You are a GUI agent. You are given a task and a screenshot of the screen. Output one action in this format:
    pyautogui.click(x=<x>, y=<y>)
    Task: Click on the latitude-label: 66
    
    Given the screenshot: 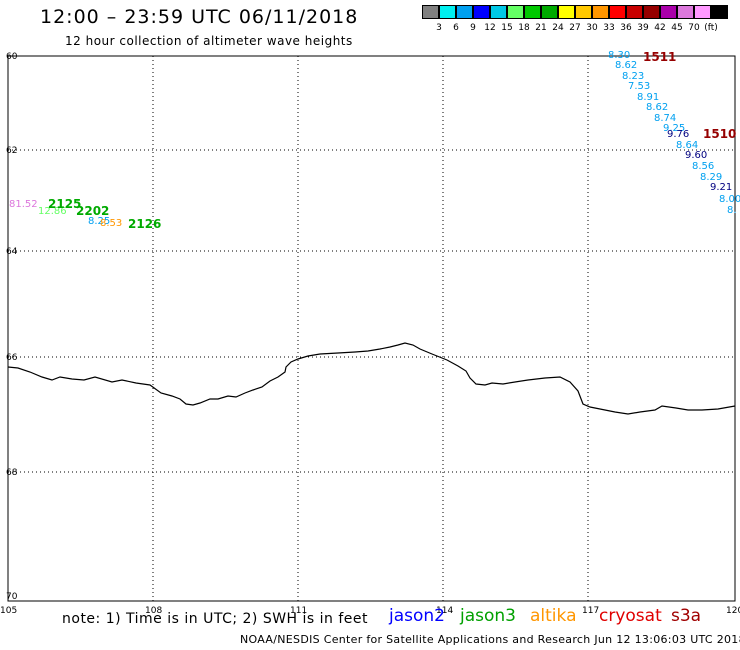 What is the action you would take?
    pyautogui.click(x=12, y=358)
    